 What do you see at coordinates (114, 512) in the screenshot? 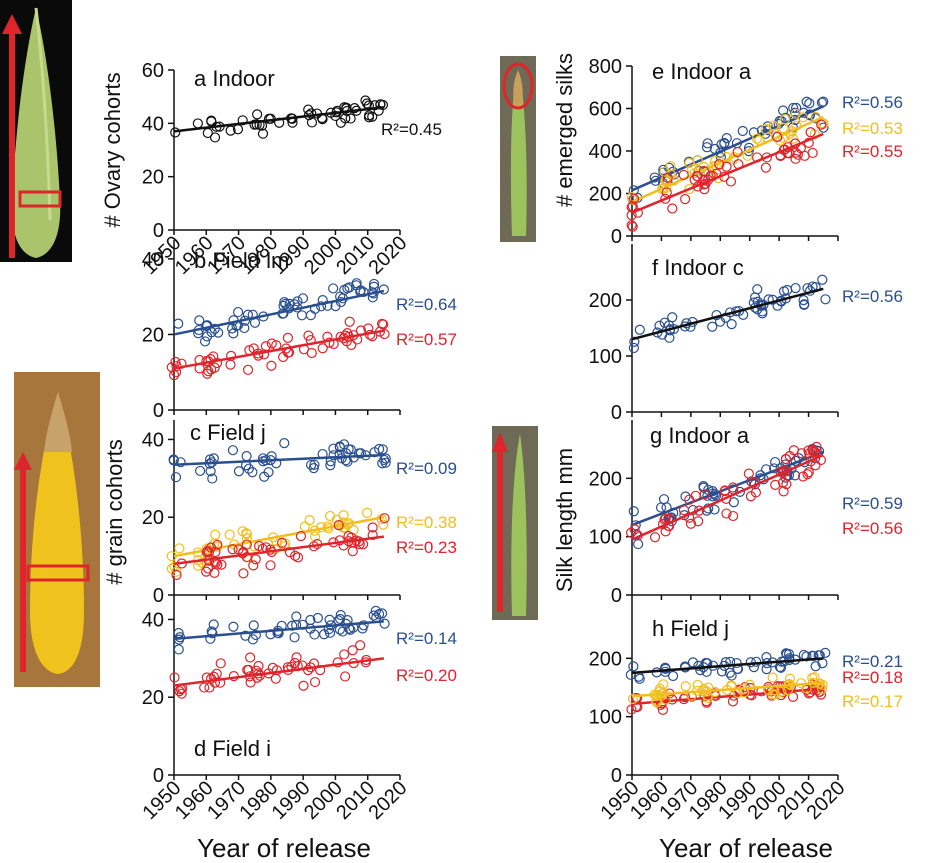
I see `left-ylabel-bottom: # grain cohorts` at bounding box center [114, 512].